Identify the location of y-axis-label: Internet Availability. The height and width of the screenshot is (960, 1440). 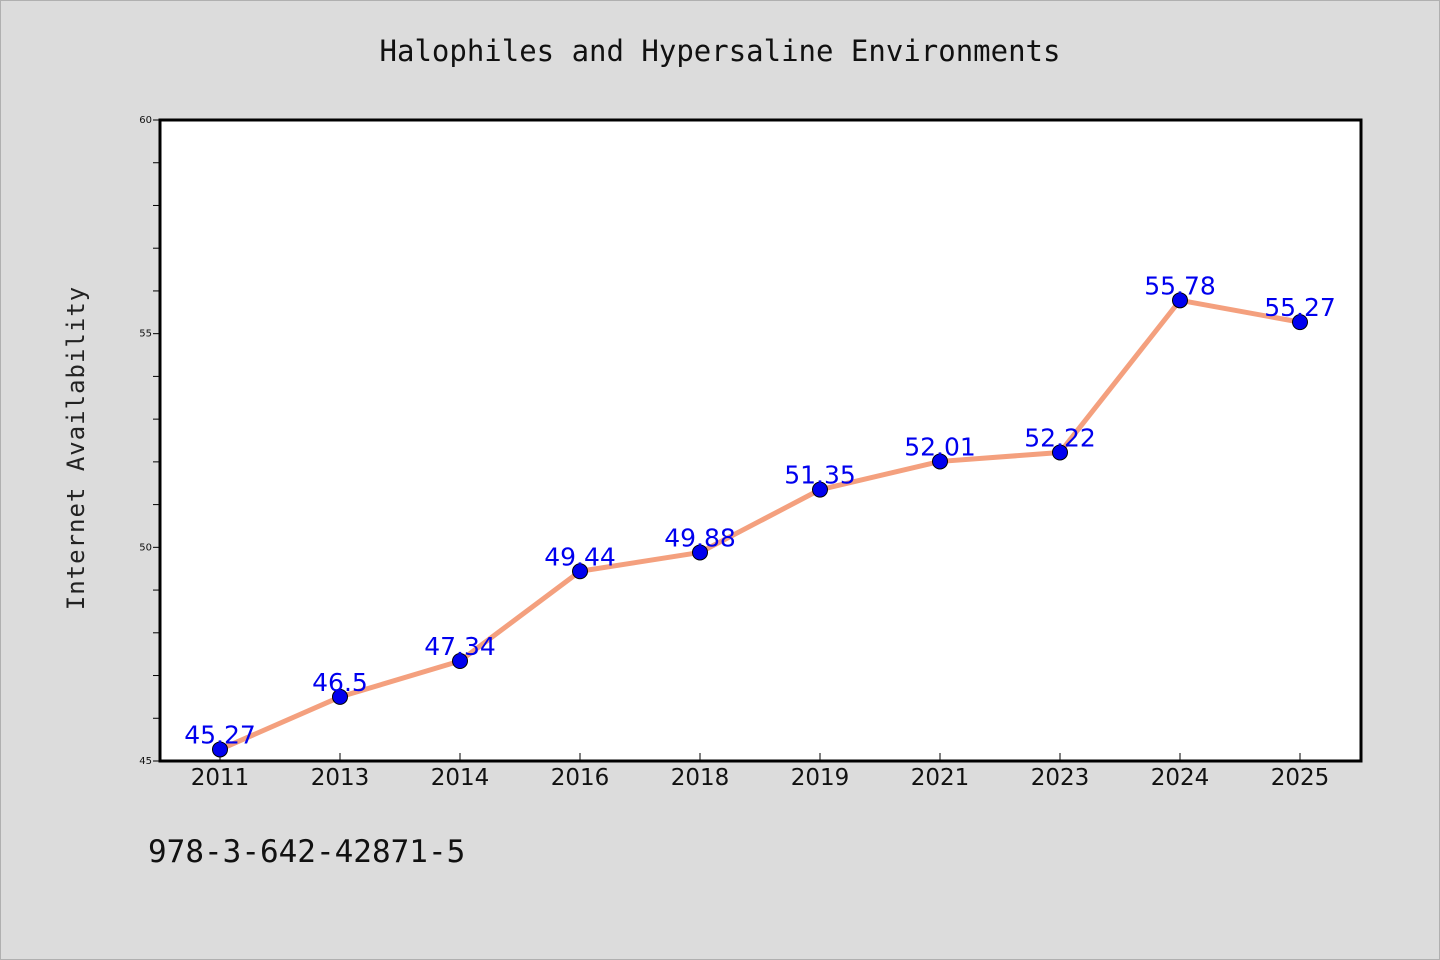
(76, 448).